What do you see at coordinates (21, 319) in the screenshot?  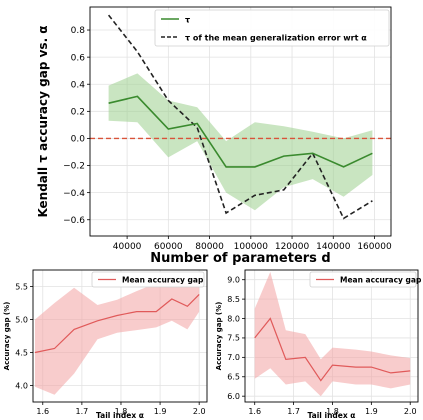 I see `y-tick-label: 5.0` at bounding box center [21, 319].